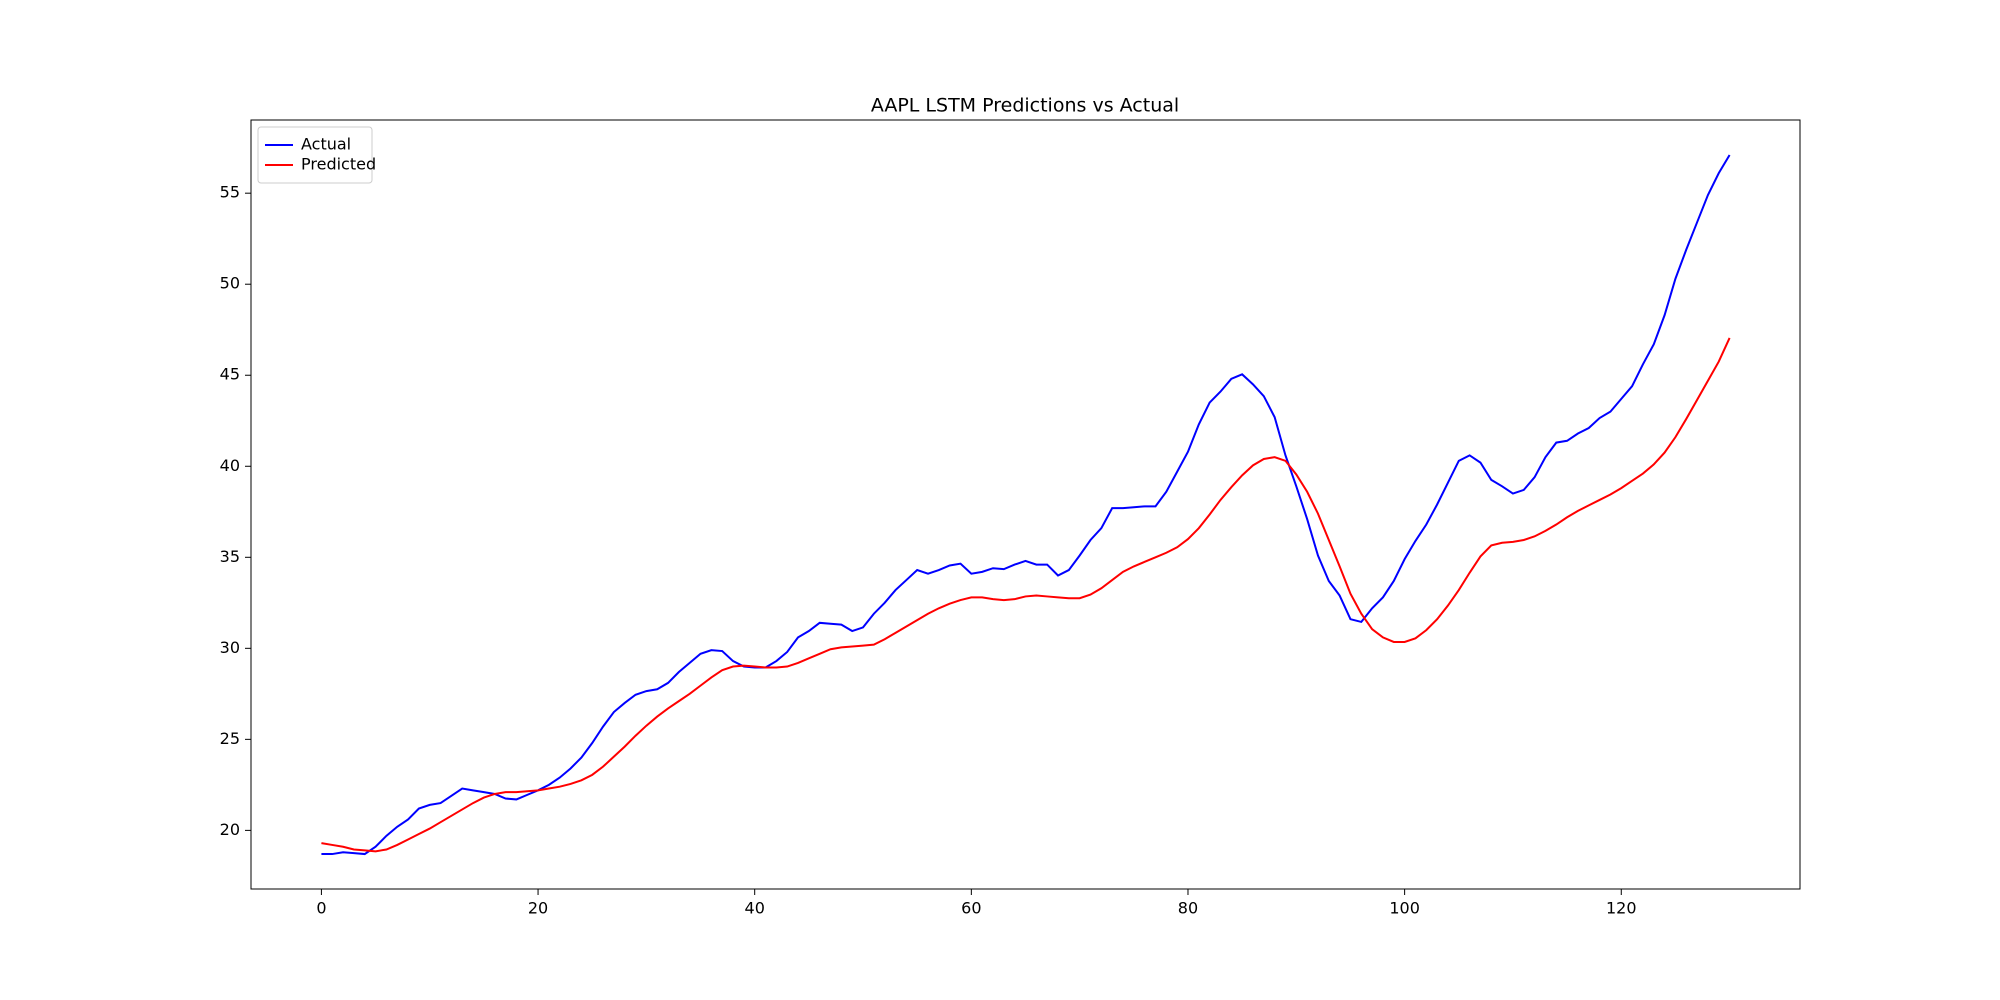 The image size is (2000, 1000). What do you see at coordinates (230, 647) in the screenshot?
I see `y-tick-label: 30` at bounding box center [230, 647].